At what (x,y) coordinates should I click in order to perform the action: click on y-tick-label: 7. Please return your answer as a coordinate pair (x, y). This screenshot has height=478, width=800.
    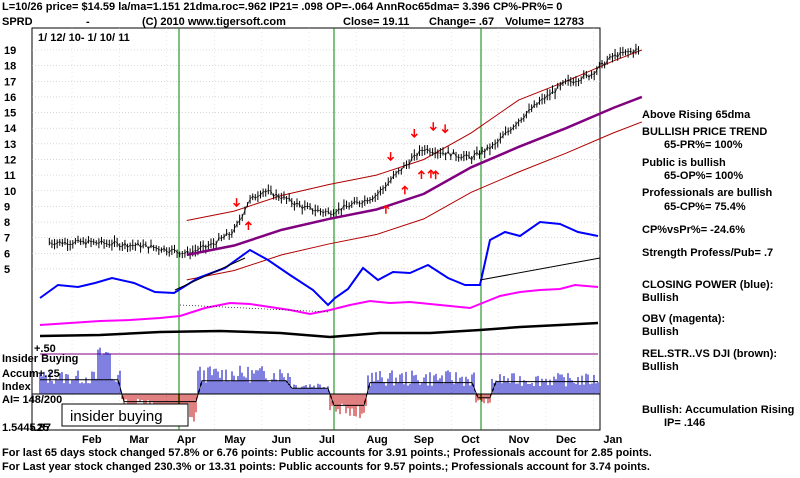
    Looking at the image, I should click on (7, 239).